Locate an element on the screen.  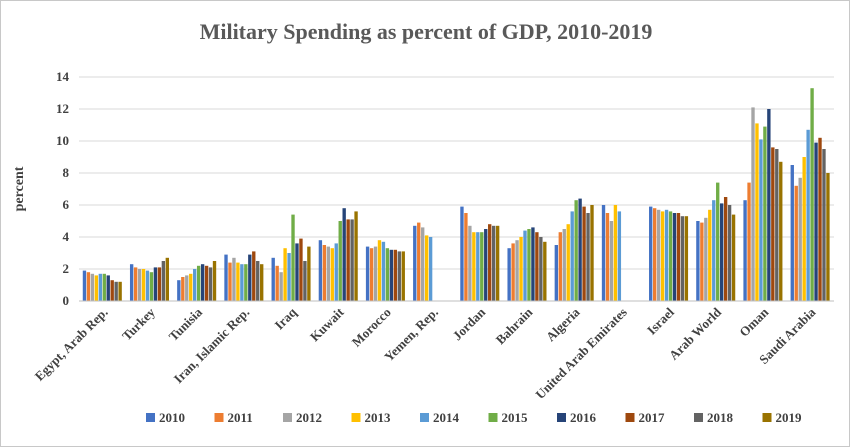
legend-label: 2019 is located at coordinates (789, 417).